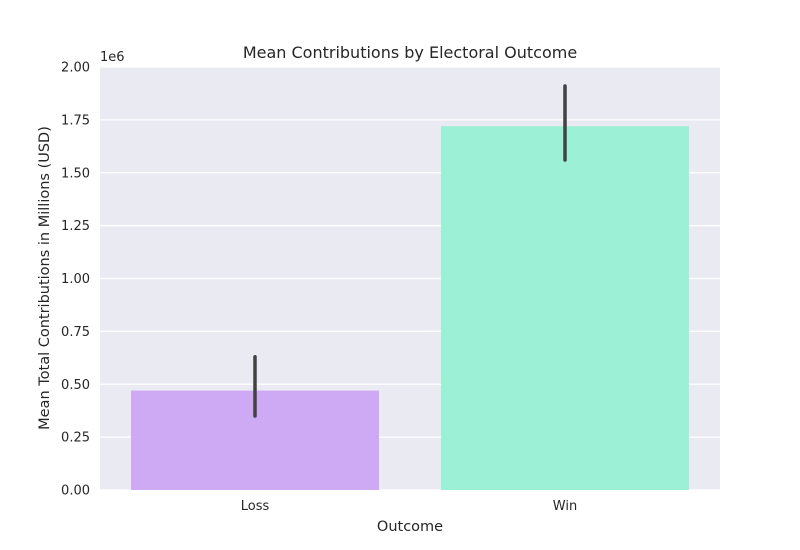 The height and width of the screenshot is (550, 800). What do you see at coordinates (75, 68) in the screenshot?
I see `y-tick-label: 2.00` at bounding box center [75, 68].